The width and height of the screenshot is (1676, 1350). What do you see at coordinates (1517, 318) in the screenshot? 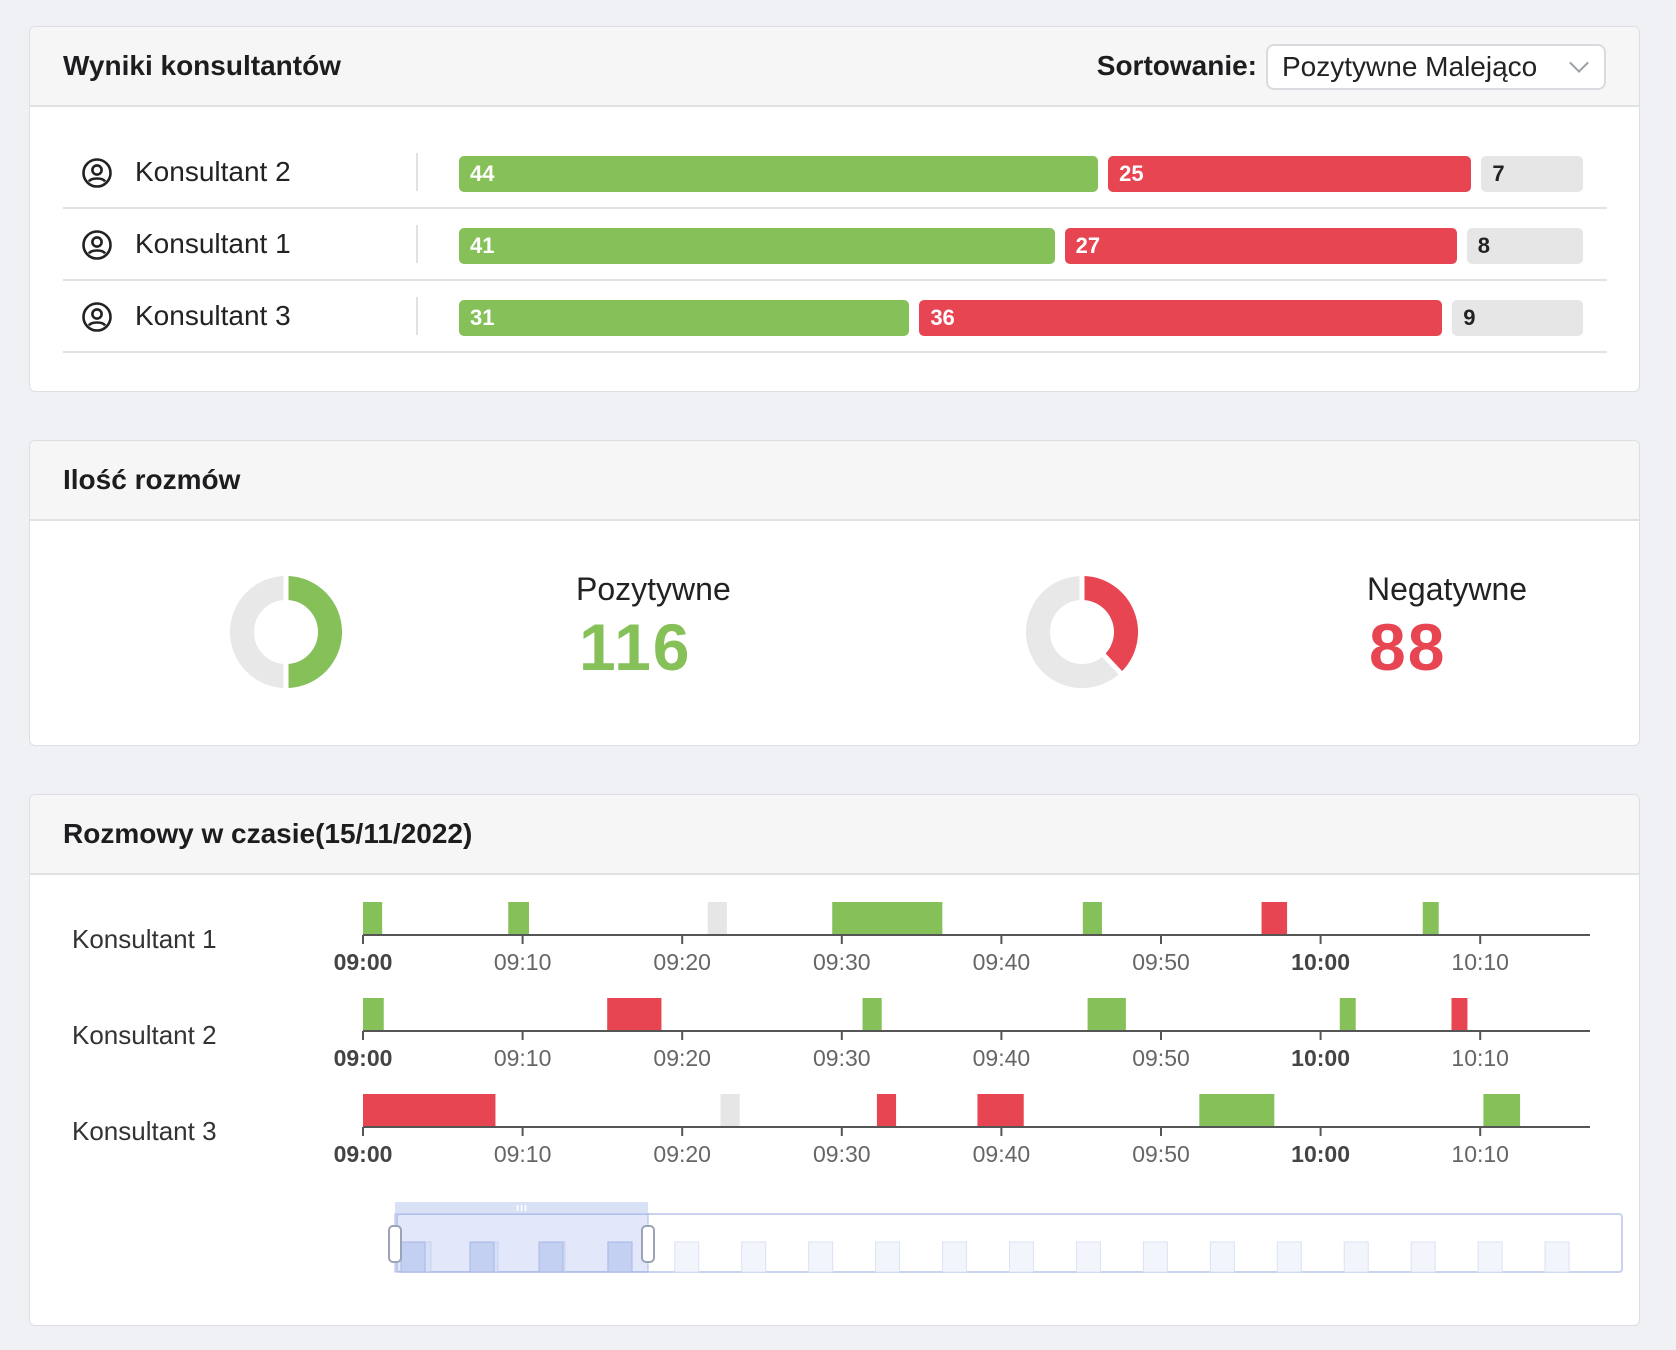
I see `neutral-bar: 9` at bounding box center [1517, 318].